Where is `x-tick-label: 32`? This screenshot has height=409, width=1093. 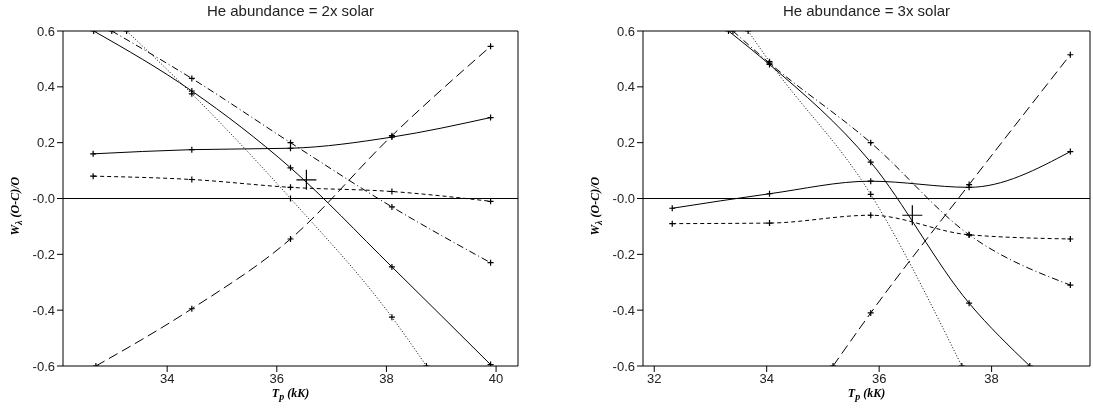
x-tick-label: 32 is located at coordinates (654, 379).